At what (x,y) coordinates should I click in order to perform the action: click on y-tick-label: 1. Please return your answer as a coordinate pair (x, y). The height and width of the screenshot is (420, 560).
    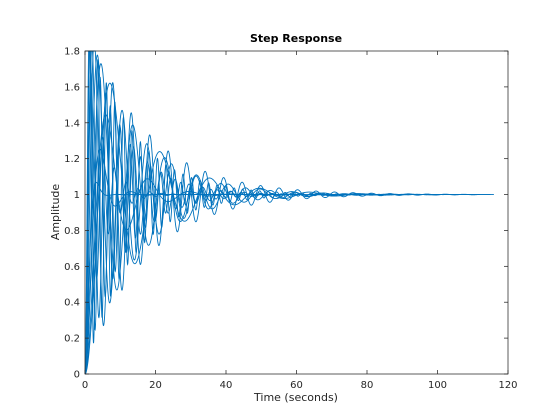
    Looking at the image, I should click on (77, 195).